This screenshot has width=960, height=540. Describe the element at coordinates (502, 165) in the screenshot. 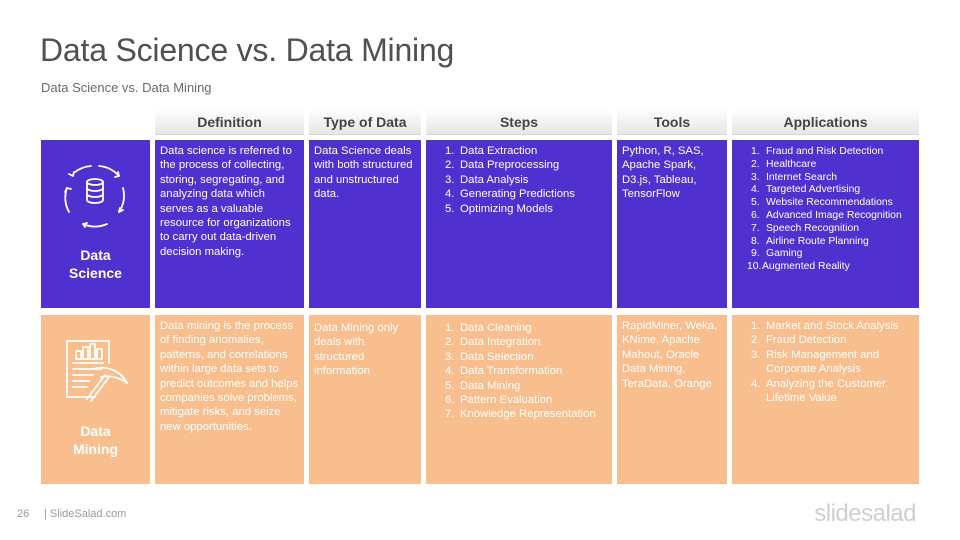

I see `list-item: 2. Data Preprocessing` at that location.